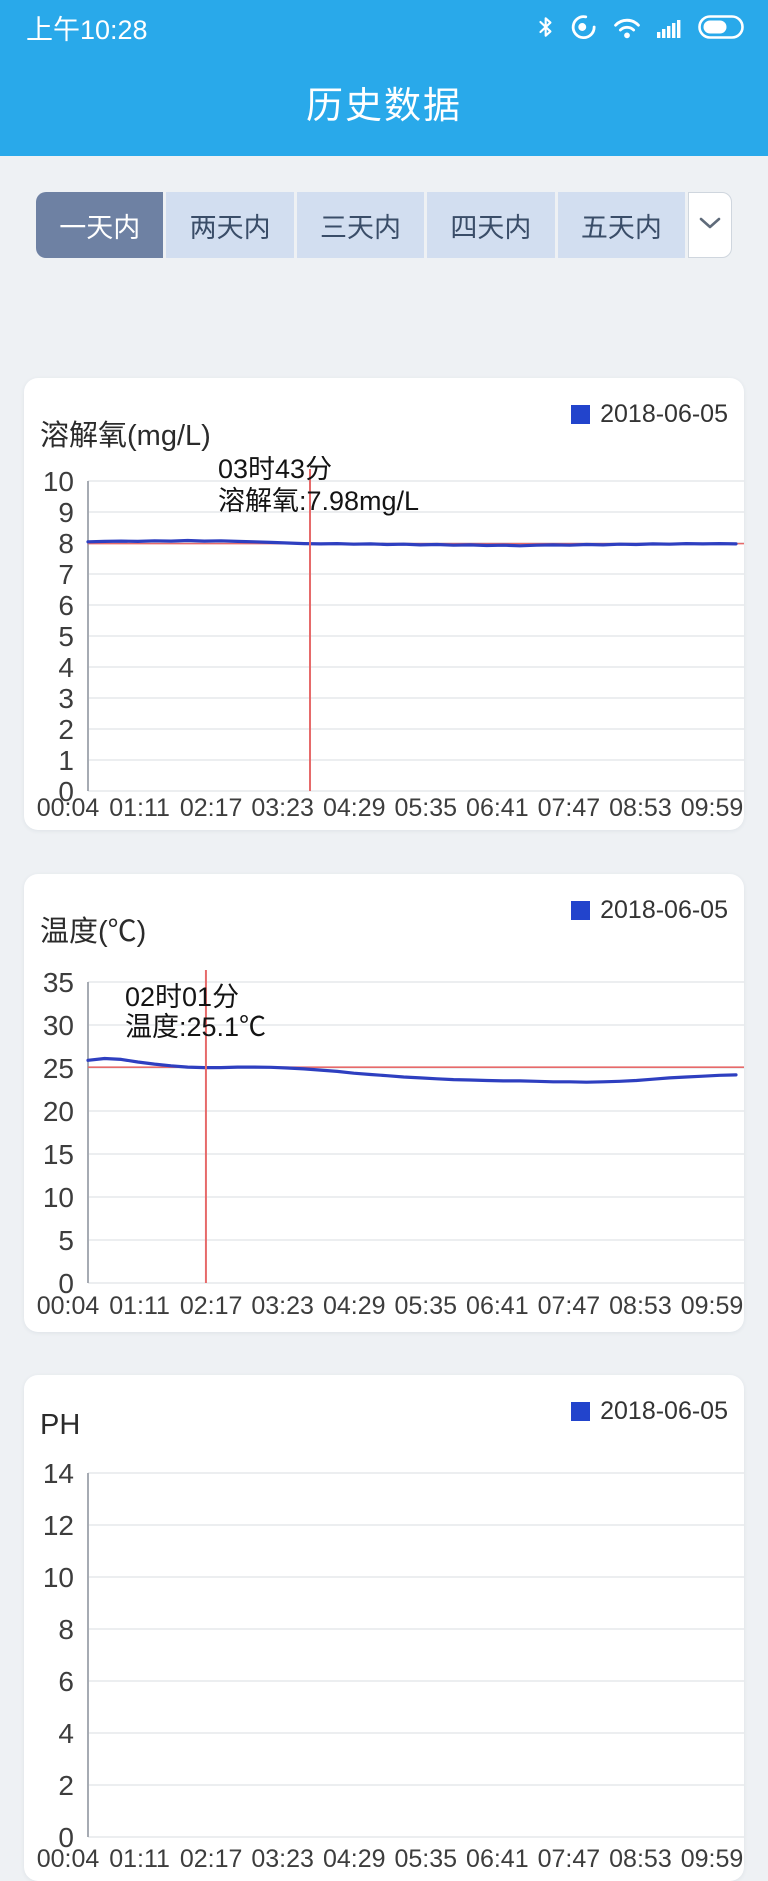 The height and width of the screenshot is (1881, 768). Describe the element at coordinates (66, 574) in the screenshot. I see `svg-text: 7` at that location.